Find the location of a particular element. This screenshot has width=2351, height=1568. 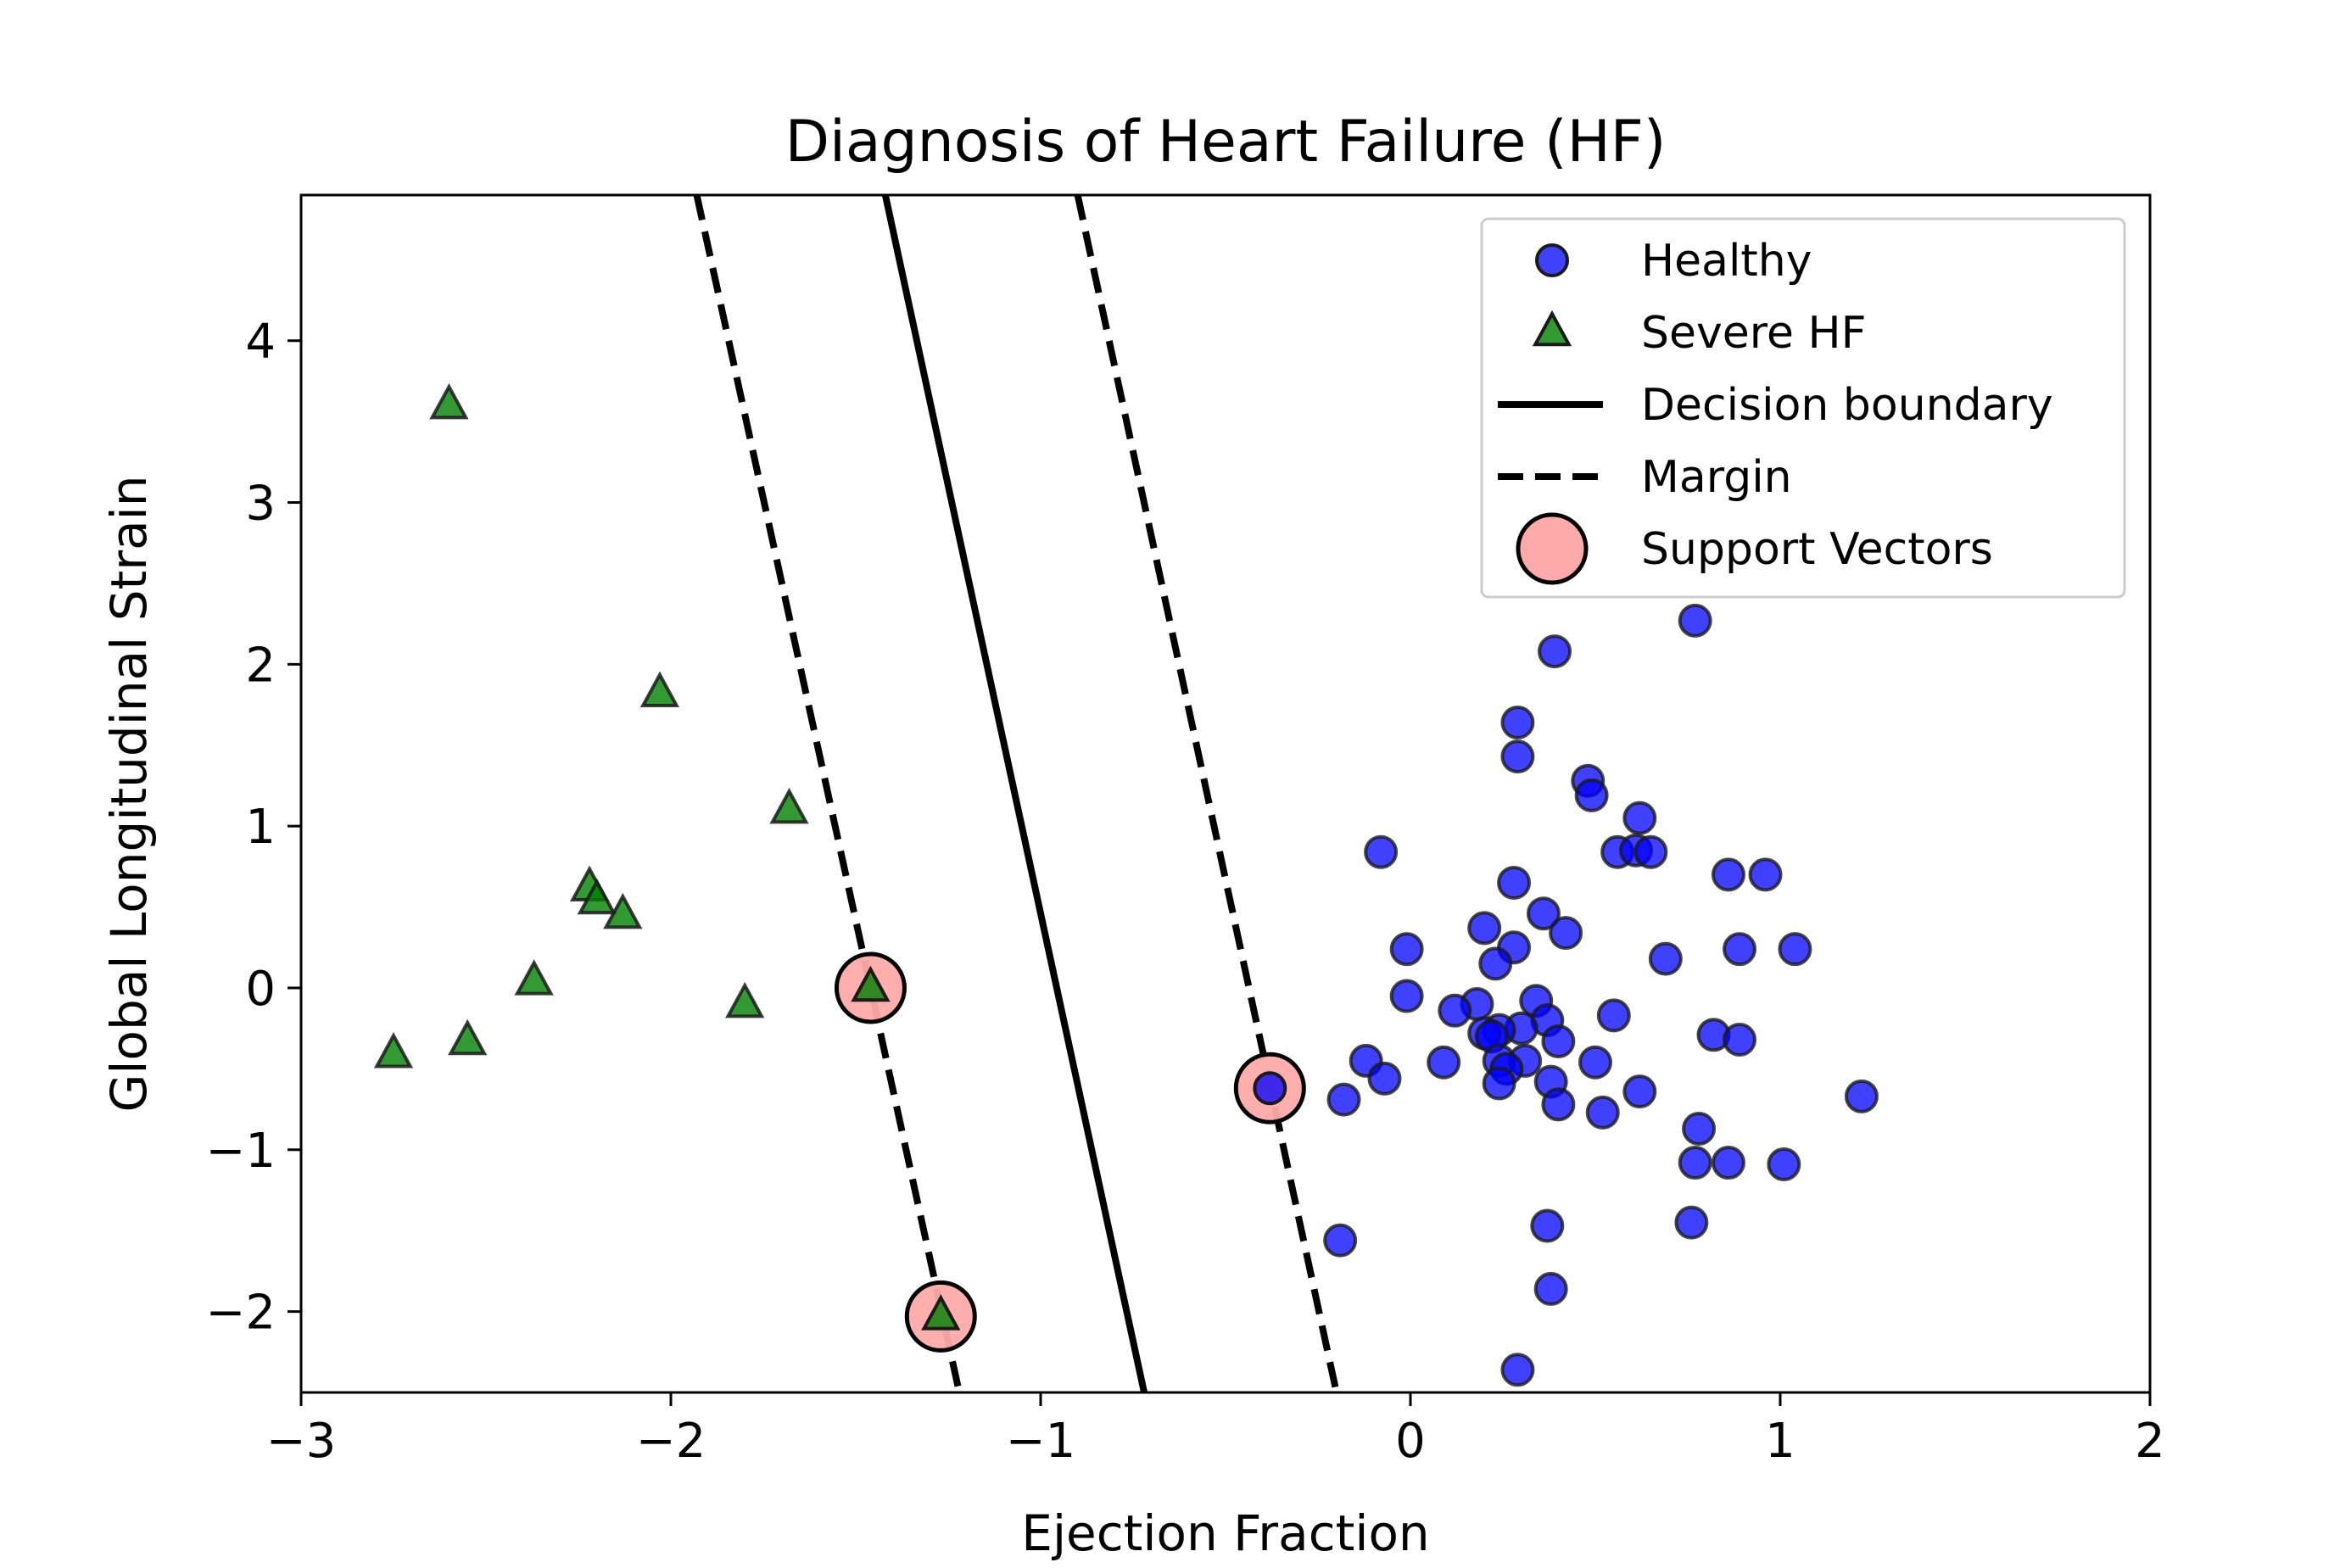

legend-label: Support Vectors is located at coordinates (1817, 549).